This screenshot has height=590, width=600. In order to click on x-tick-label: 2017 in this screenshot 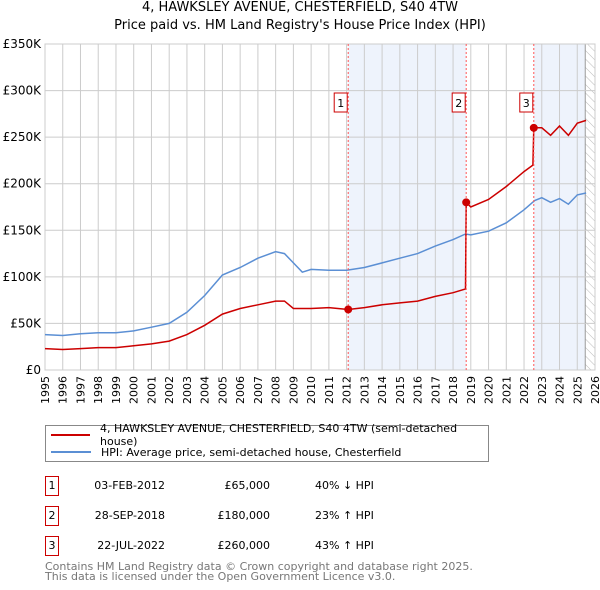, I will do `click(435, 390)`.